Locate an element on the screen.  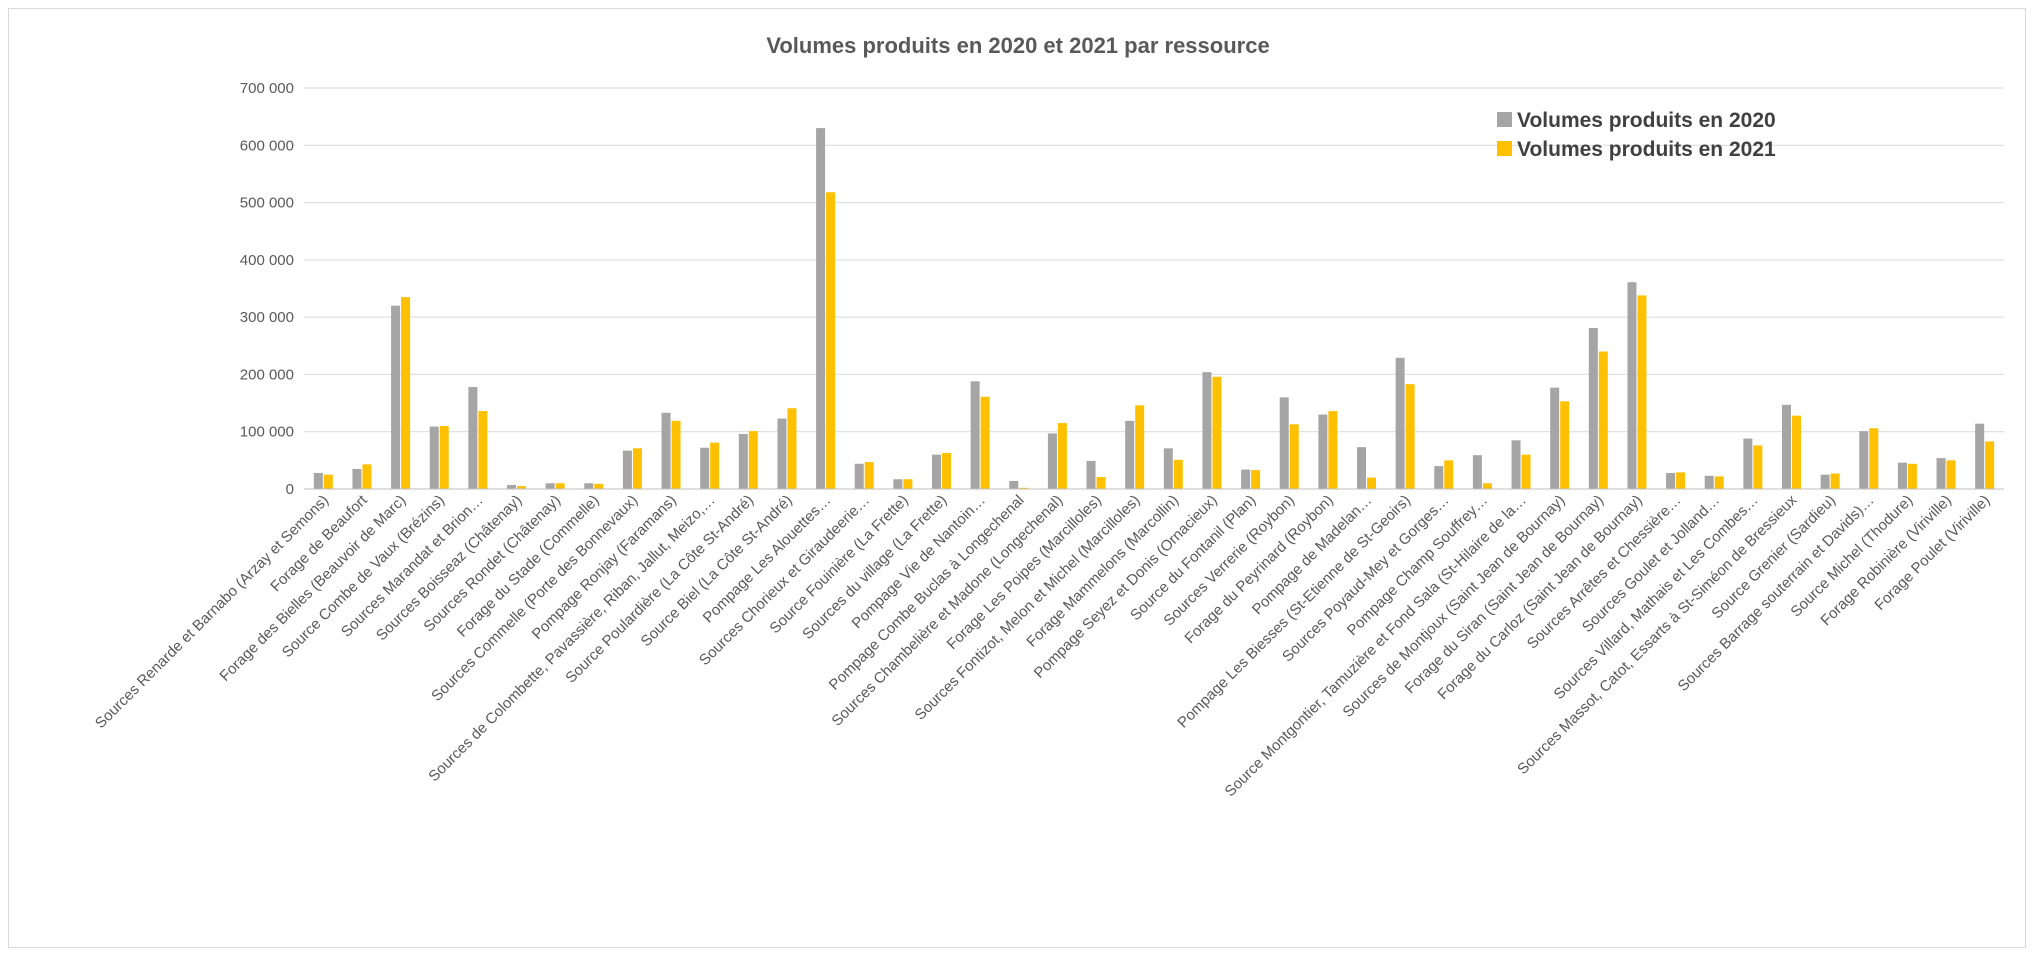
legend-swatch-2020 is located at coordinates (1504, 119).